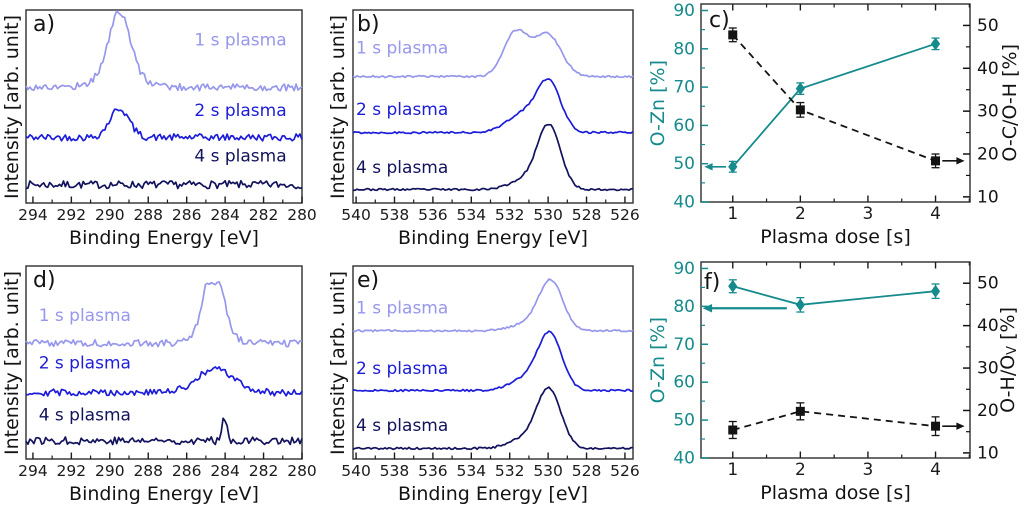 This screenshot has height=513, width=1024. Describe the element at coordinates (712, 282) in the screenshot. I see `panel-f-letter: f)` at that location.